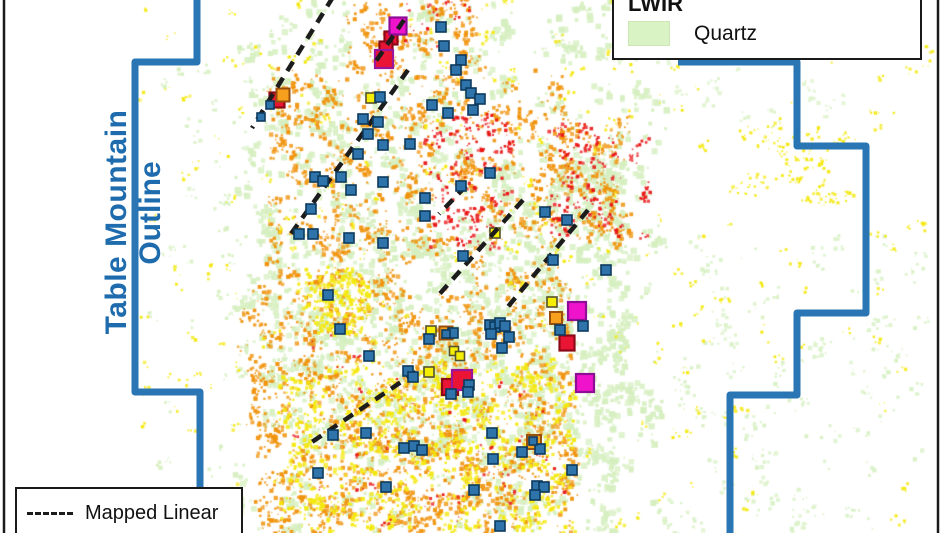  I want to click on lwir-legend: LWIR Quartz, so click(767, 30).